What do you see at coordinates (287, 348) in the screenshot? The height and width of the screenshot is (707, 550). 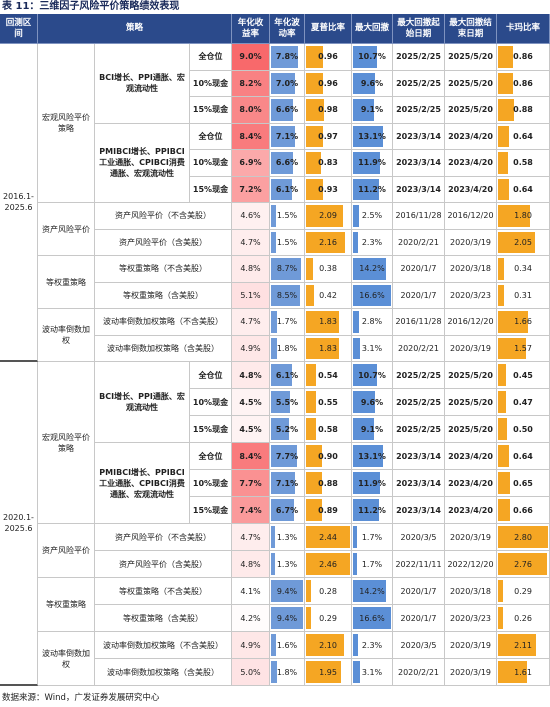 I see `data-cell: 1.8%` at bounding box center [287, 348].